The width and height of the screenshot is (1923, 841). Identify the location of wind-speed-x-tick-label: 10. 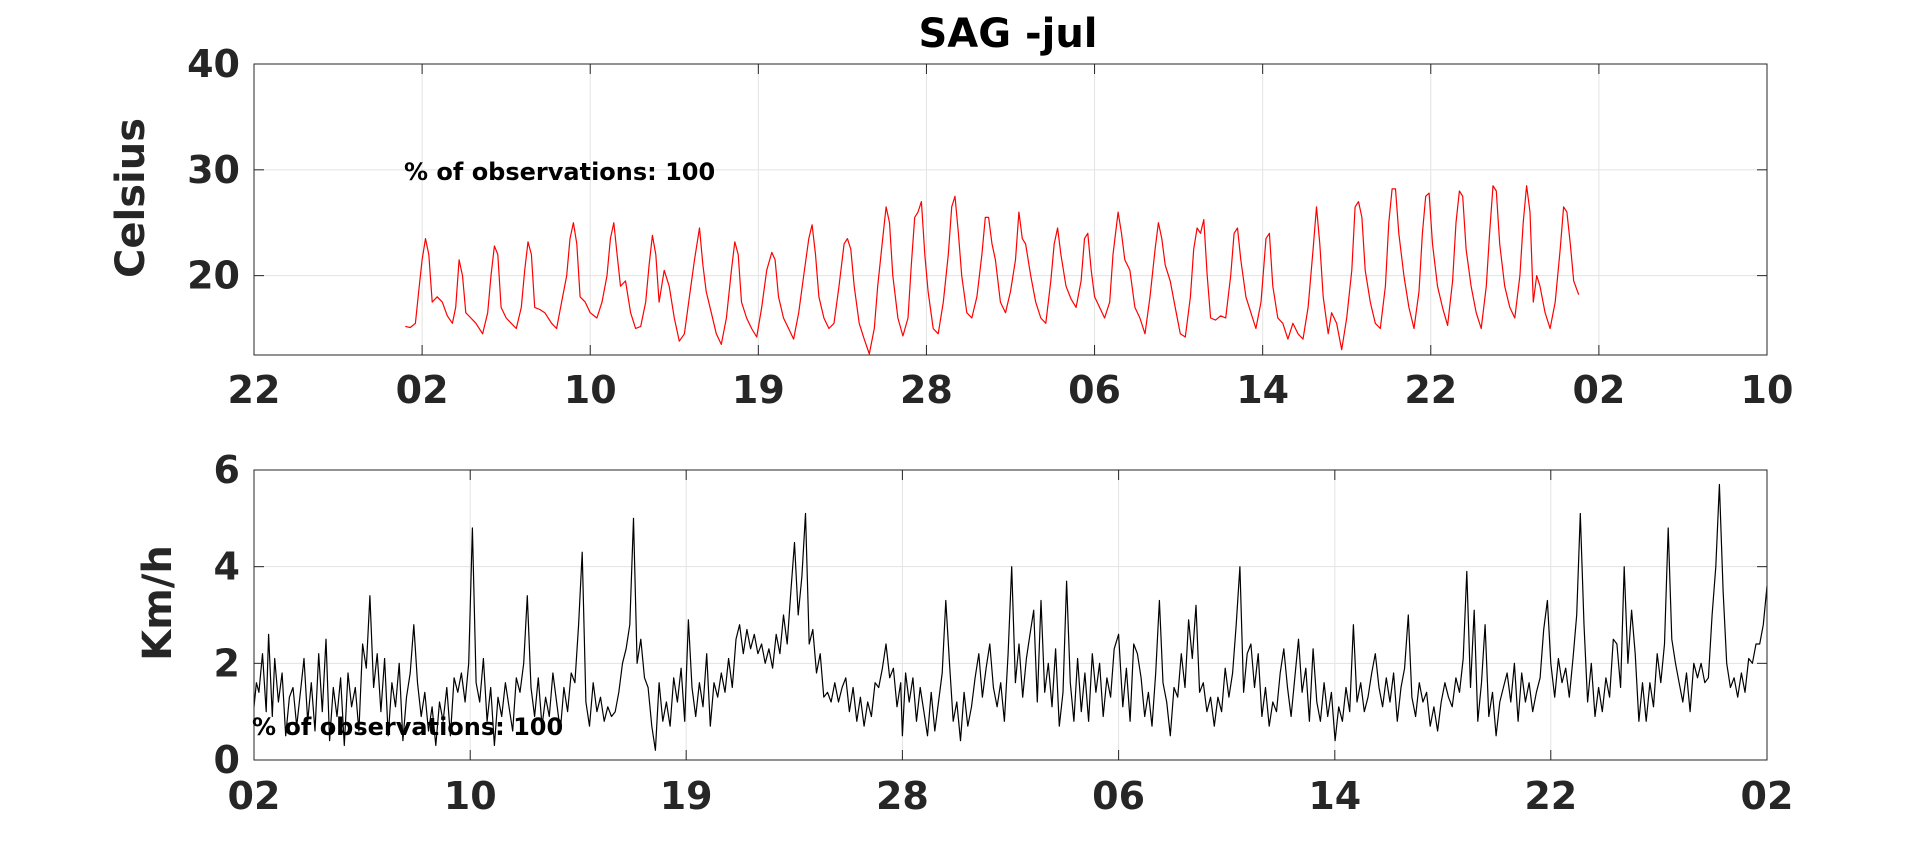
(470, 796).